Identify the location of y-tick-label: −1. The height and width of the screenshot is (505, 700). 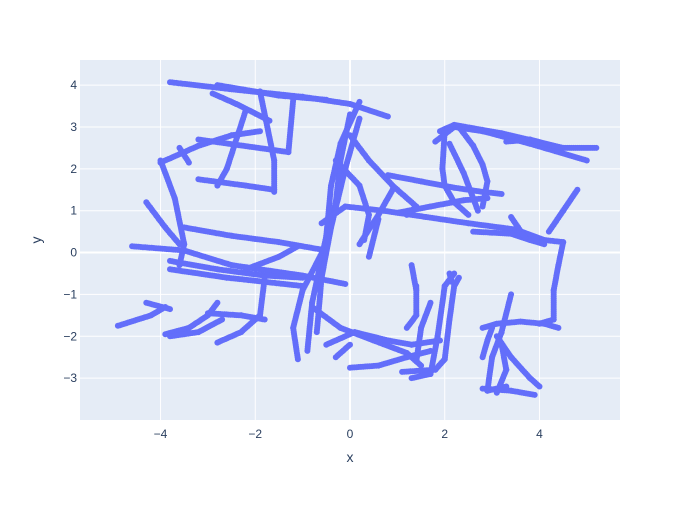
(70, 294).